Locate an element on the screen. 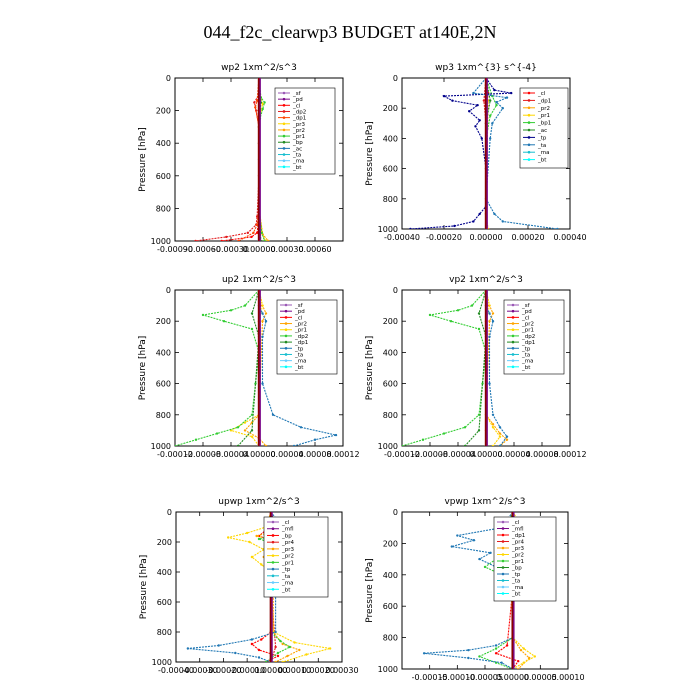 The width and height of the screenshot is (700, 700). legend-label-cl: _cl is located at coordinates (298, 318).